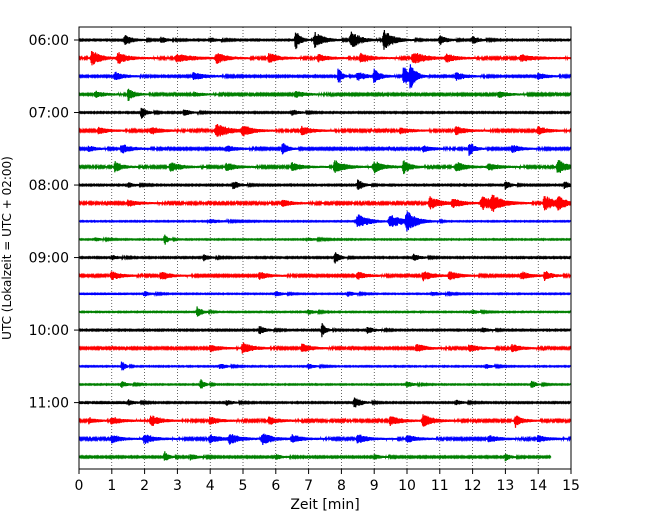 The width and height of the screenshot is (650, 520). What do you see at coordinates (177, 486) in the screenshot?
I see `x-tick-label: 3` at bounding box center [177, 486].